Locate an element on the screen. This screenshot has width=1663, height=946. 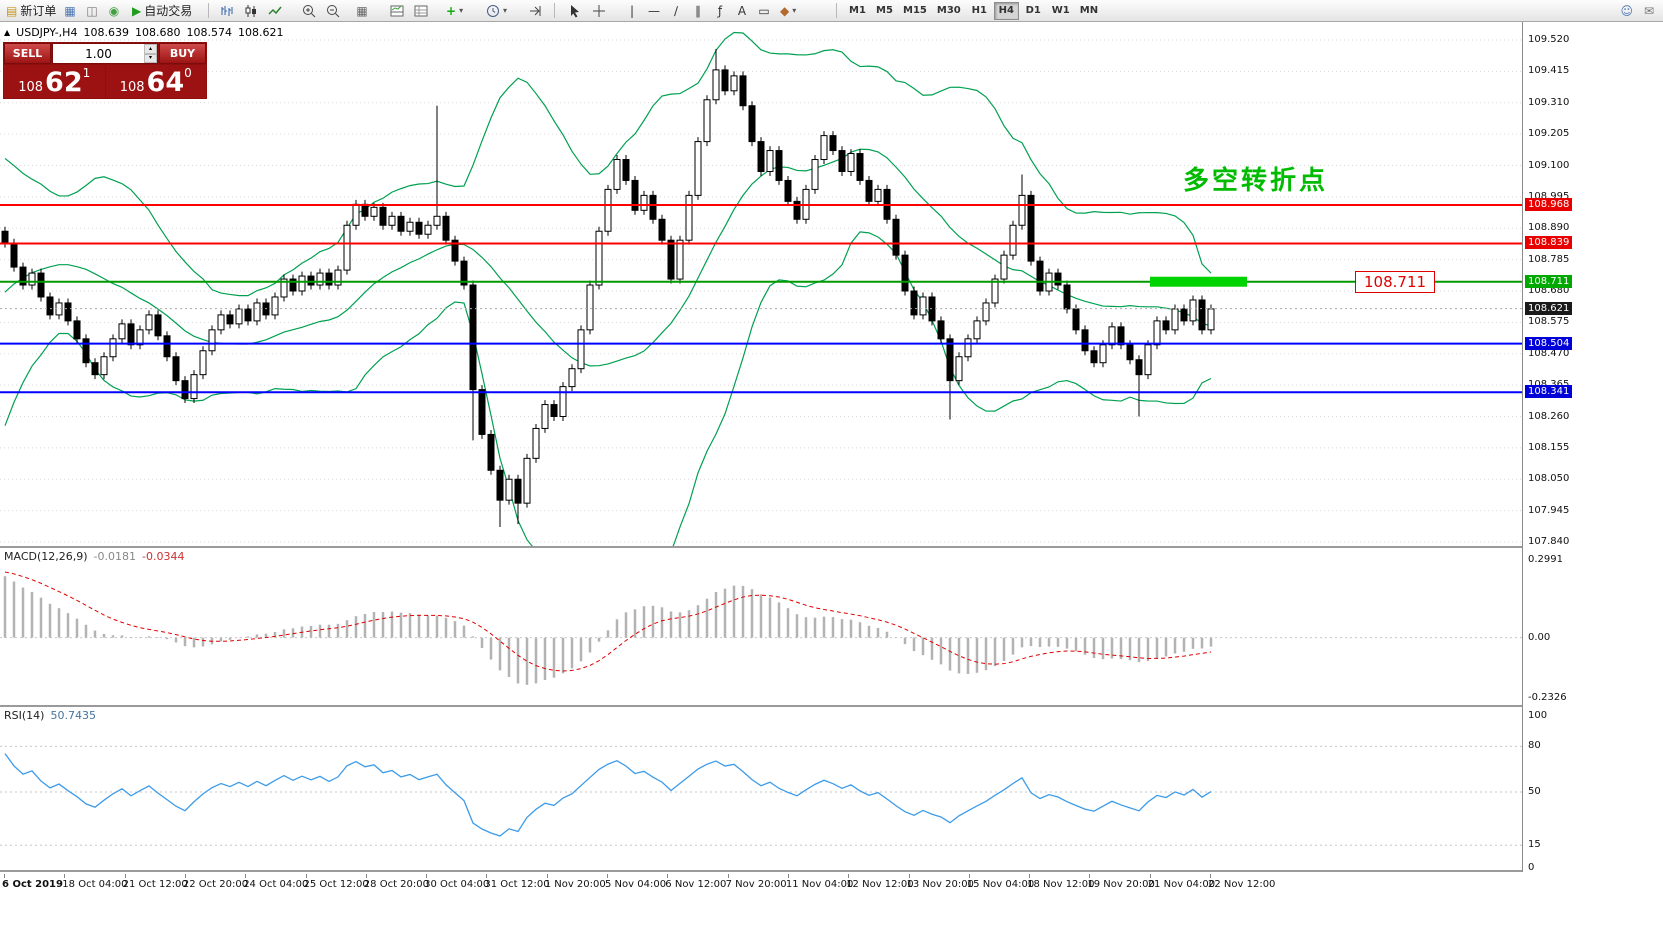
channel-button: ∥ is located at coordinates (698, 10).